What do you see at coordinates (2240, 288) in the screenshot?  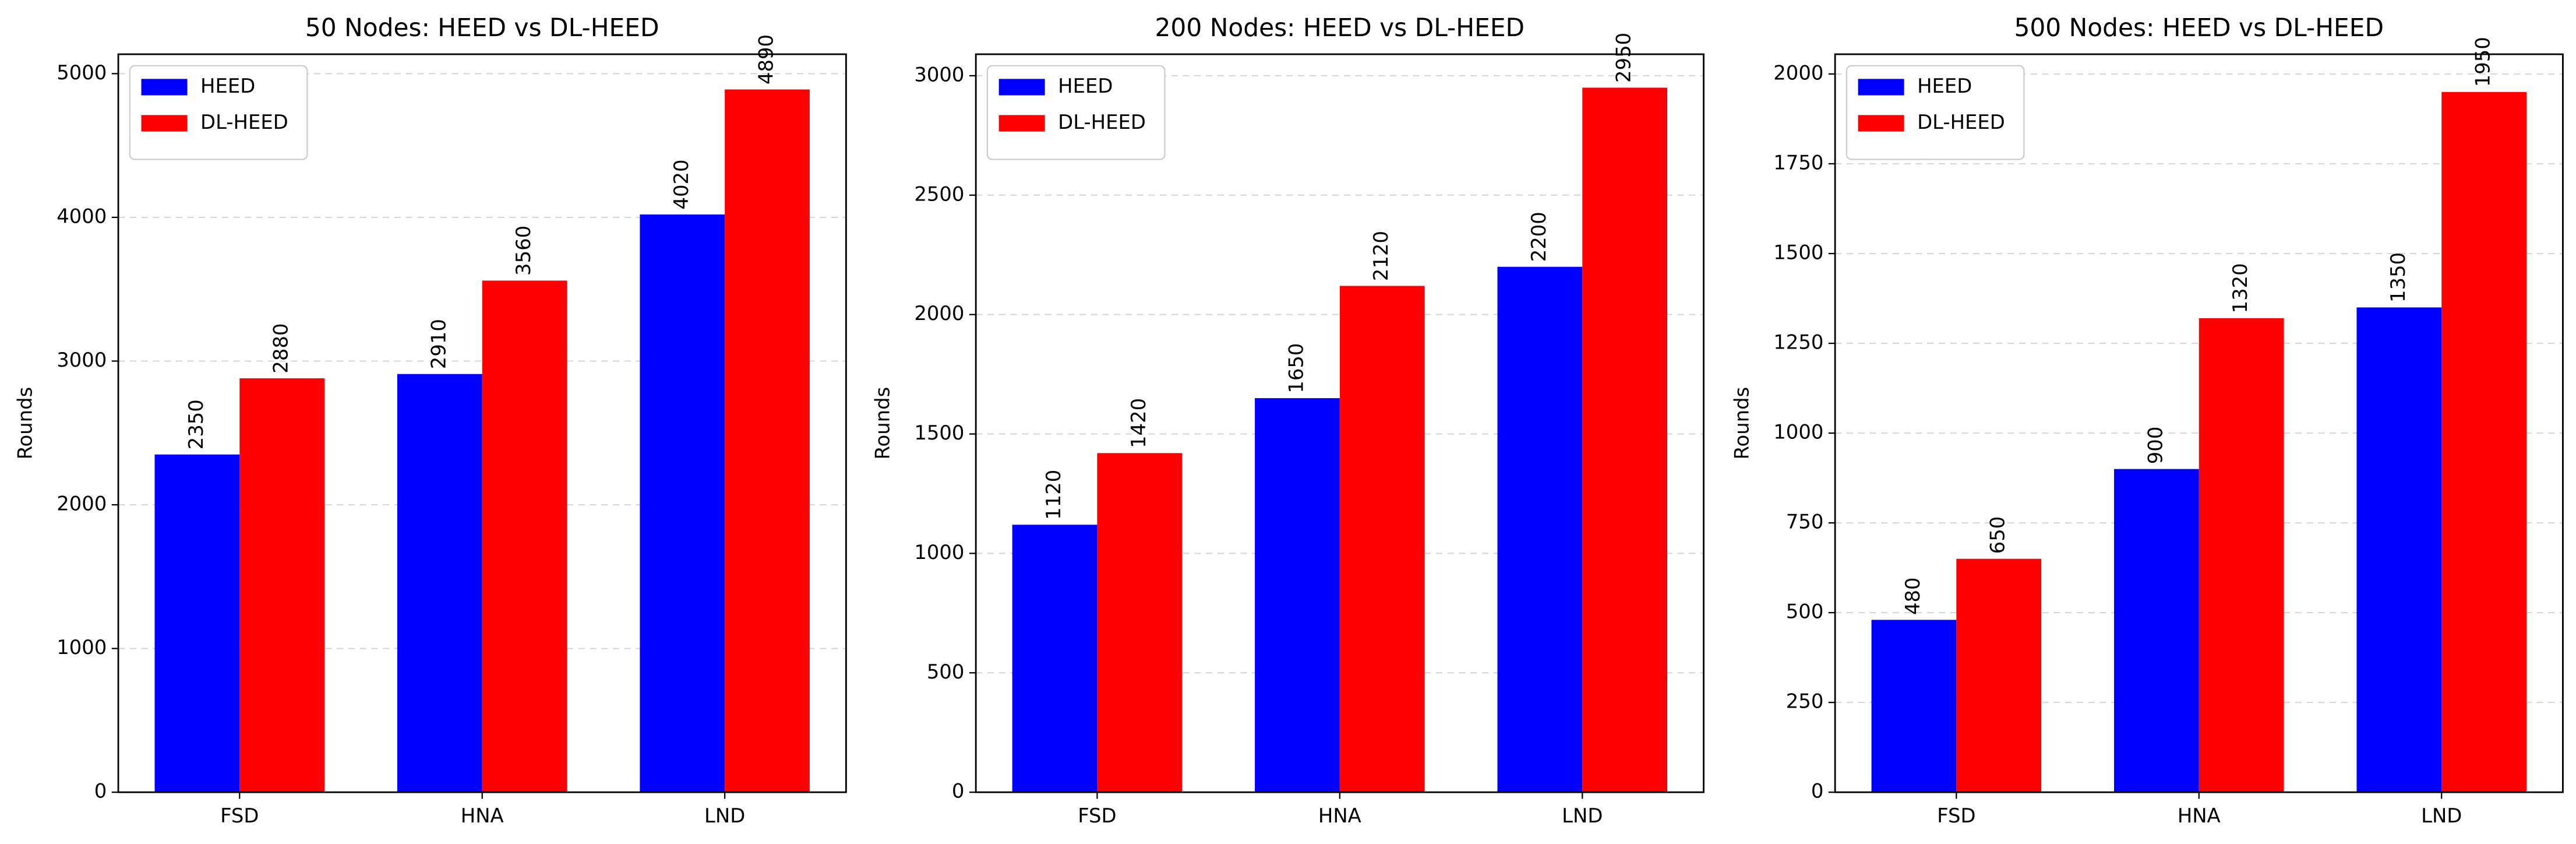 I see `value-label: 1320` at bounding box center [2240, 288].